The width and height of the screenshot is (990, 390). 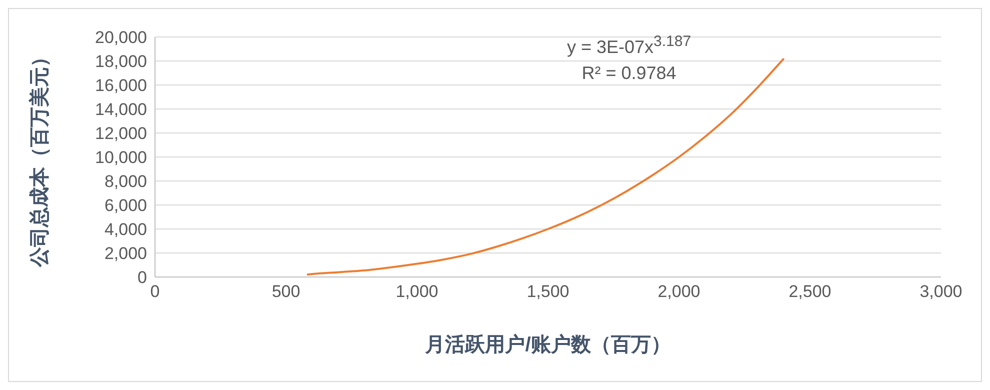 What do you see at coordinates (125, 230) in the screenshot?
I see `y-tick-label: 4,000` at bounding box center [125, 230].